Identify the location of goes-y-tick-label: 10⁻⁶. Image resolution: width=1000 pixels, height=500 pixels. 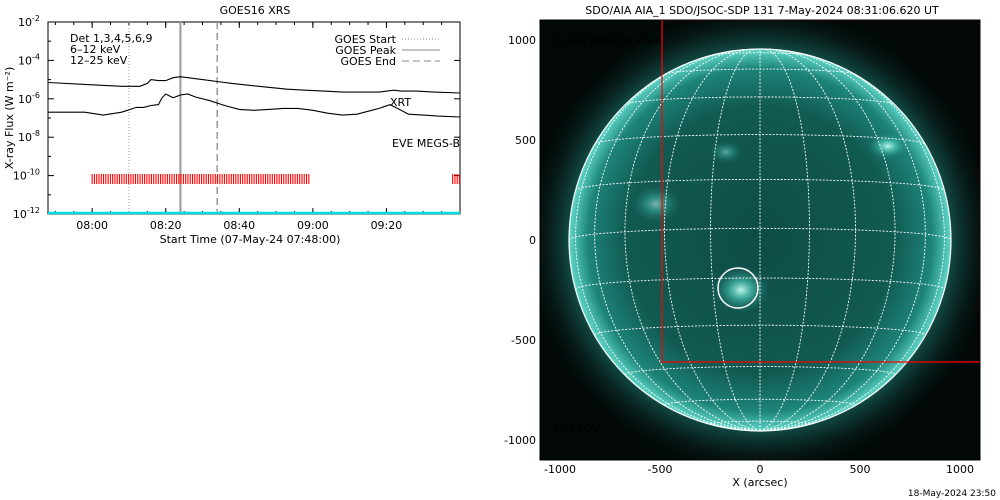
(29, 98).